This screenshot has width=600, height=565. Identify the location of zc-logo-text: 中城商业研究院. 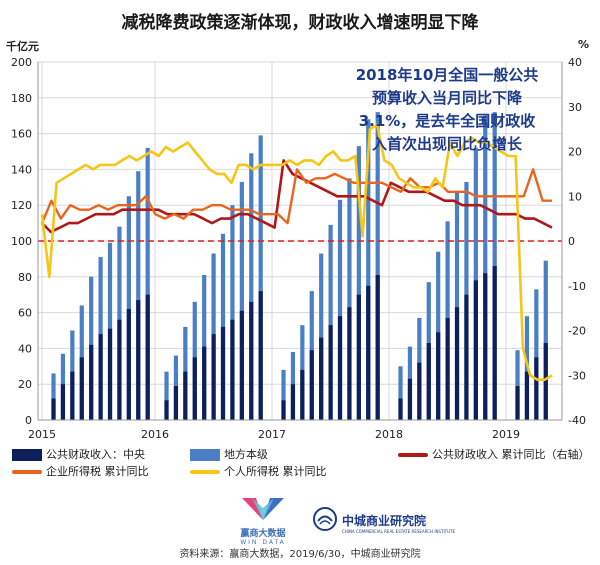
(384, 521).